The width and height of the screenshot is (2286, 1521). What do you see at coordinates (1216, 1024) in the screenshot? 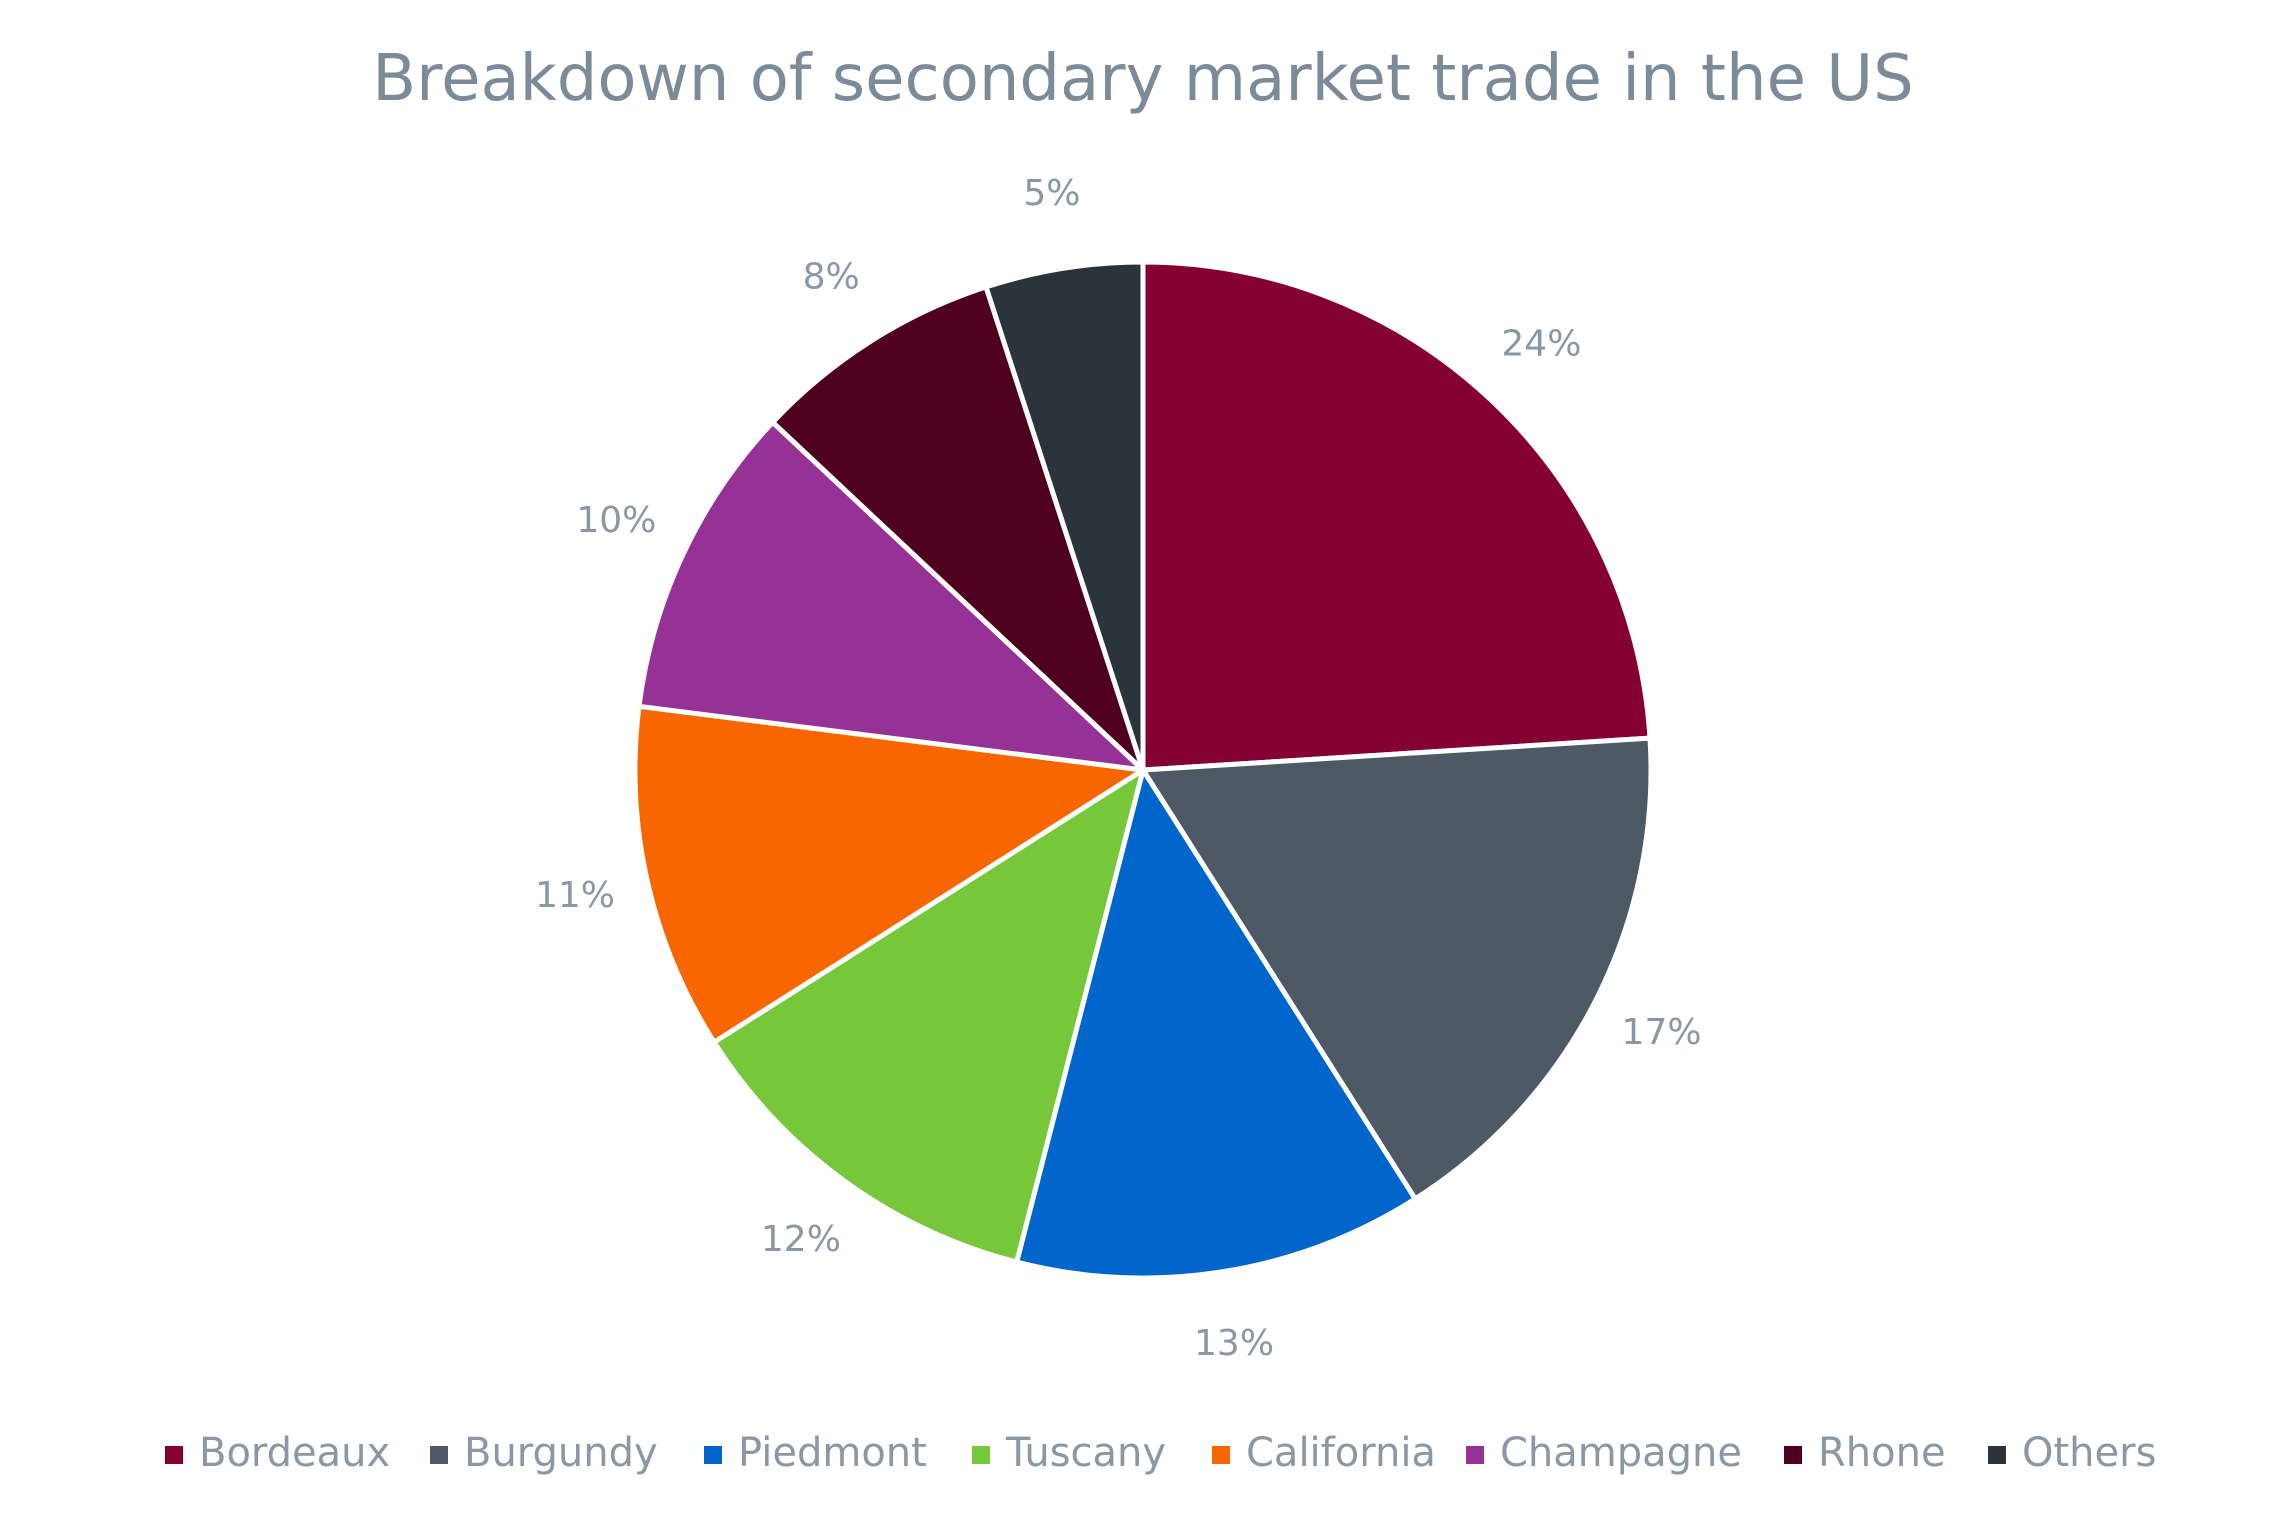
I see `pie-slice-piedmont` at bounding box center [1216, 1024].